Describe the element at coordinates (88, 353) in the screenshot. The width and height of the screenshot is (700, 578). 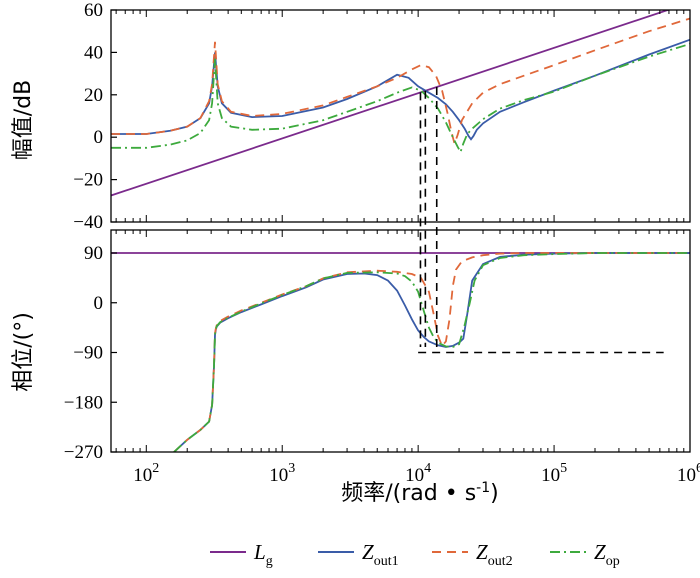
I see `y-tick-label-phase: −90` at that location.